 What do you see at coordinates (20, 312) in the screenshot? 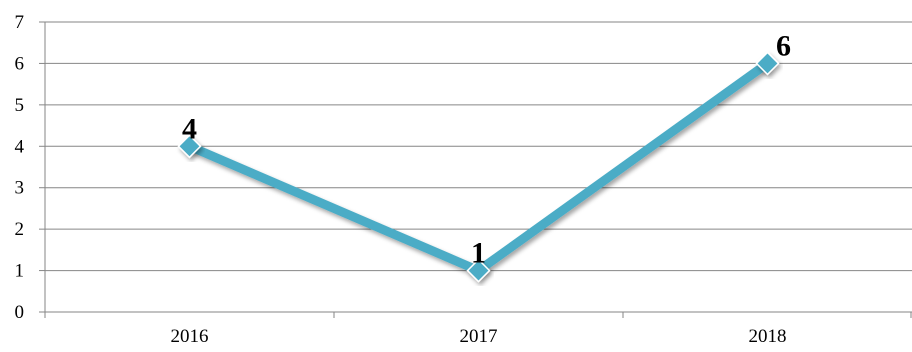
I see `y-tick-label: 0` at bounding box center [20, 312].